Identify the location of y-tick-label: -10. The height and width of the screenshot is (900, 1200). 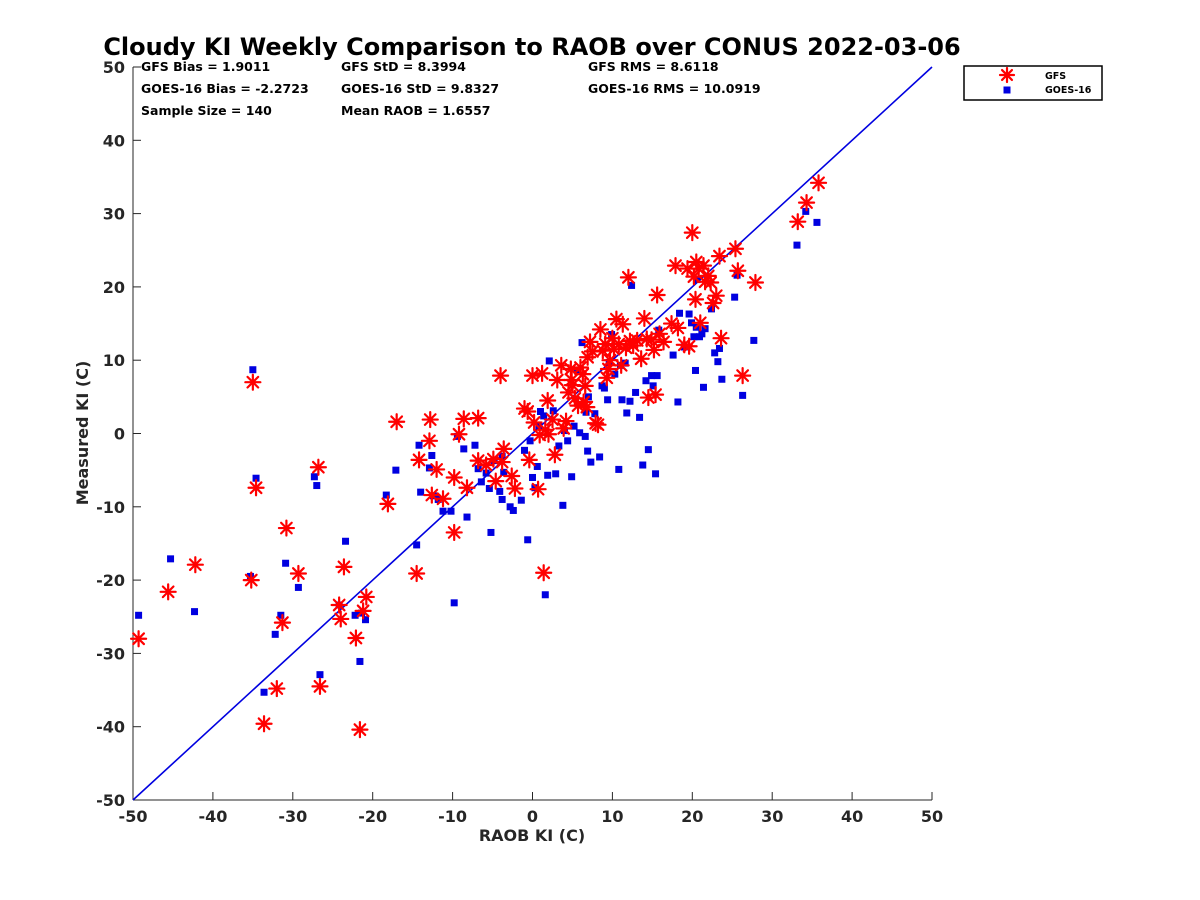
(110, 507).